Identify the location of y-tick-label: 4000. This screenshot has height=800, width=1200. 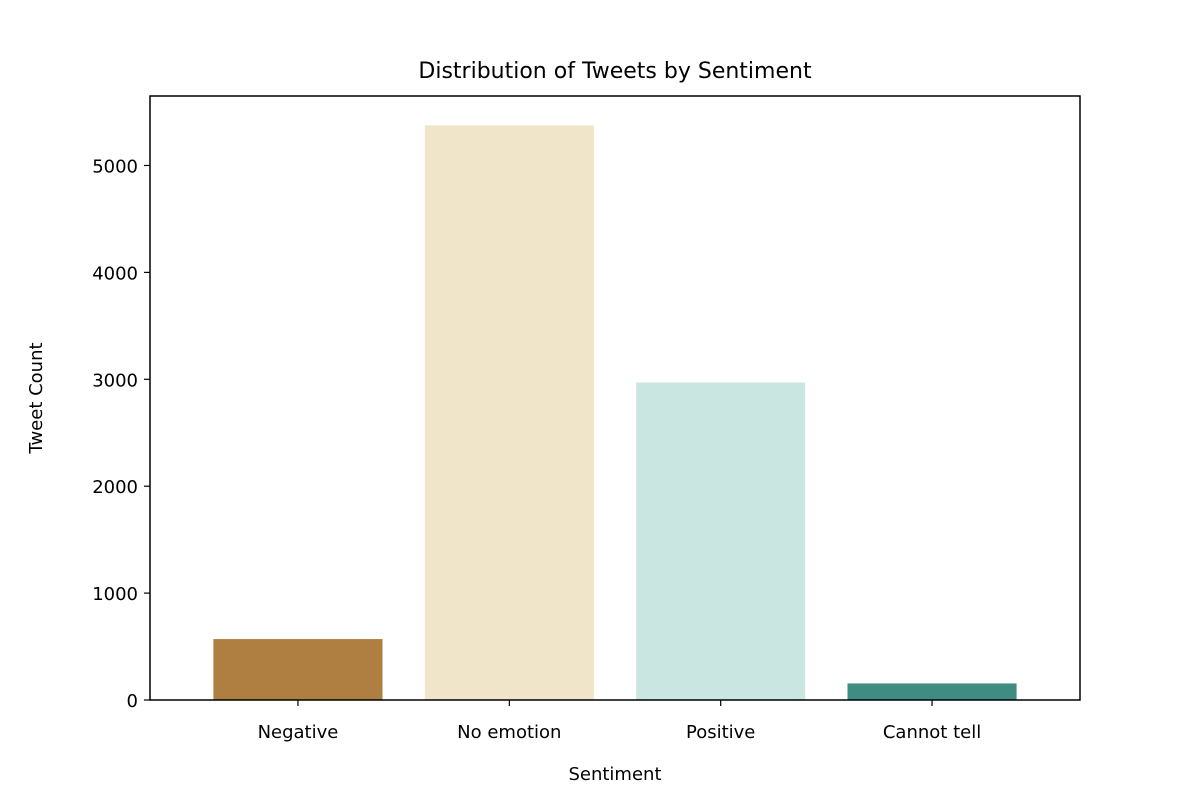
(115, 273).